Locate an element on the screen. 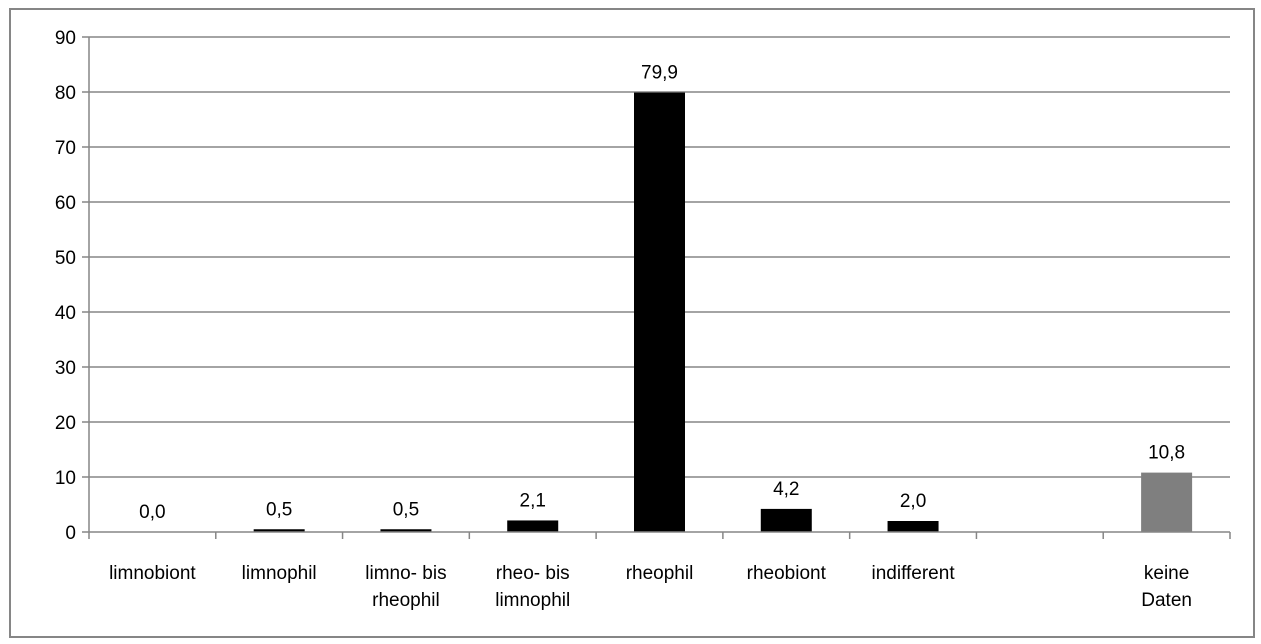 The width and height of the screenshot is (1261, 644). data-label: 4,2 is located at coordinates (786, 489).